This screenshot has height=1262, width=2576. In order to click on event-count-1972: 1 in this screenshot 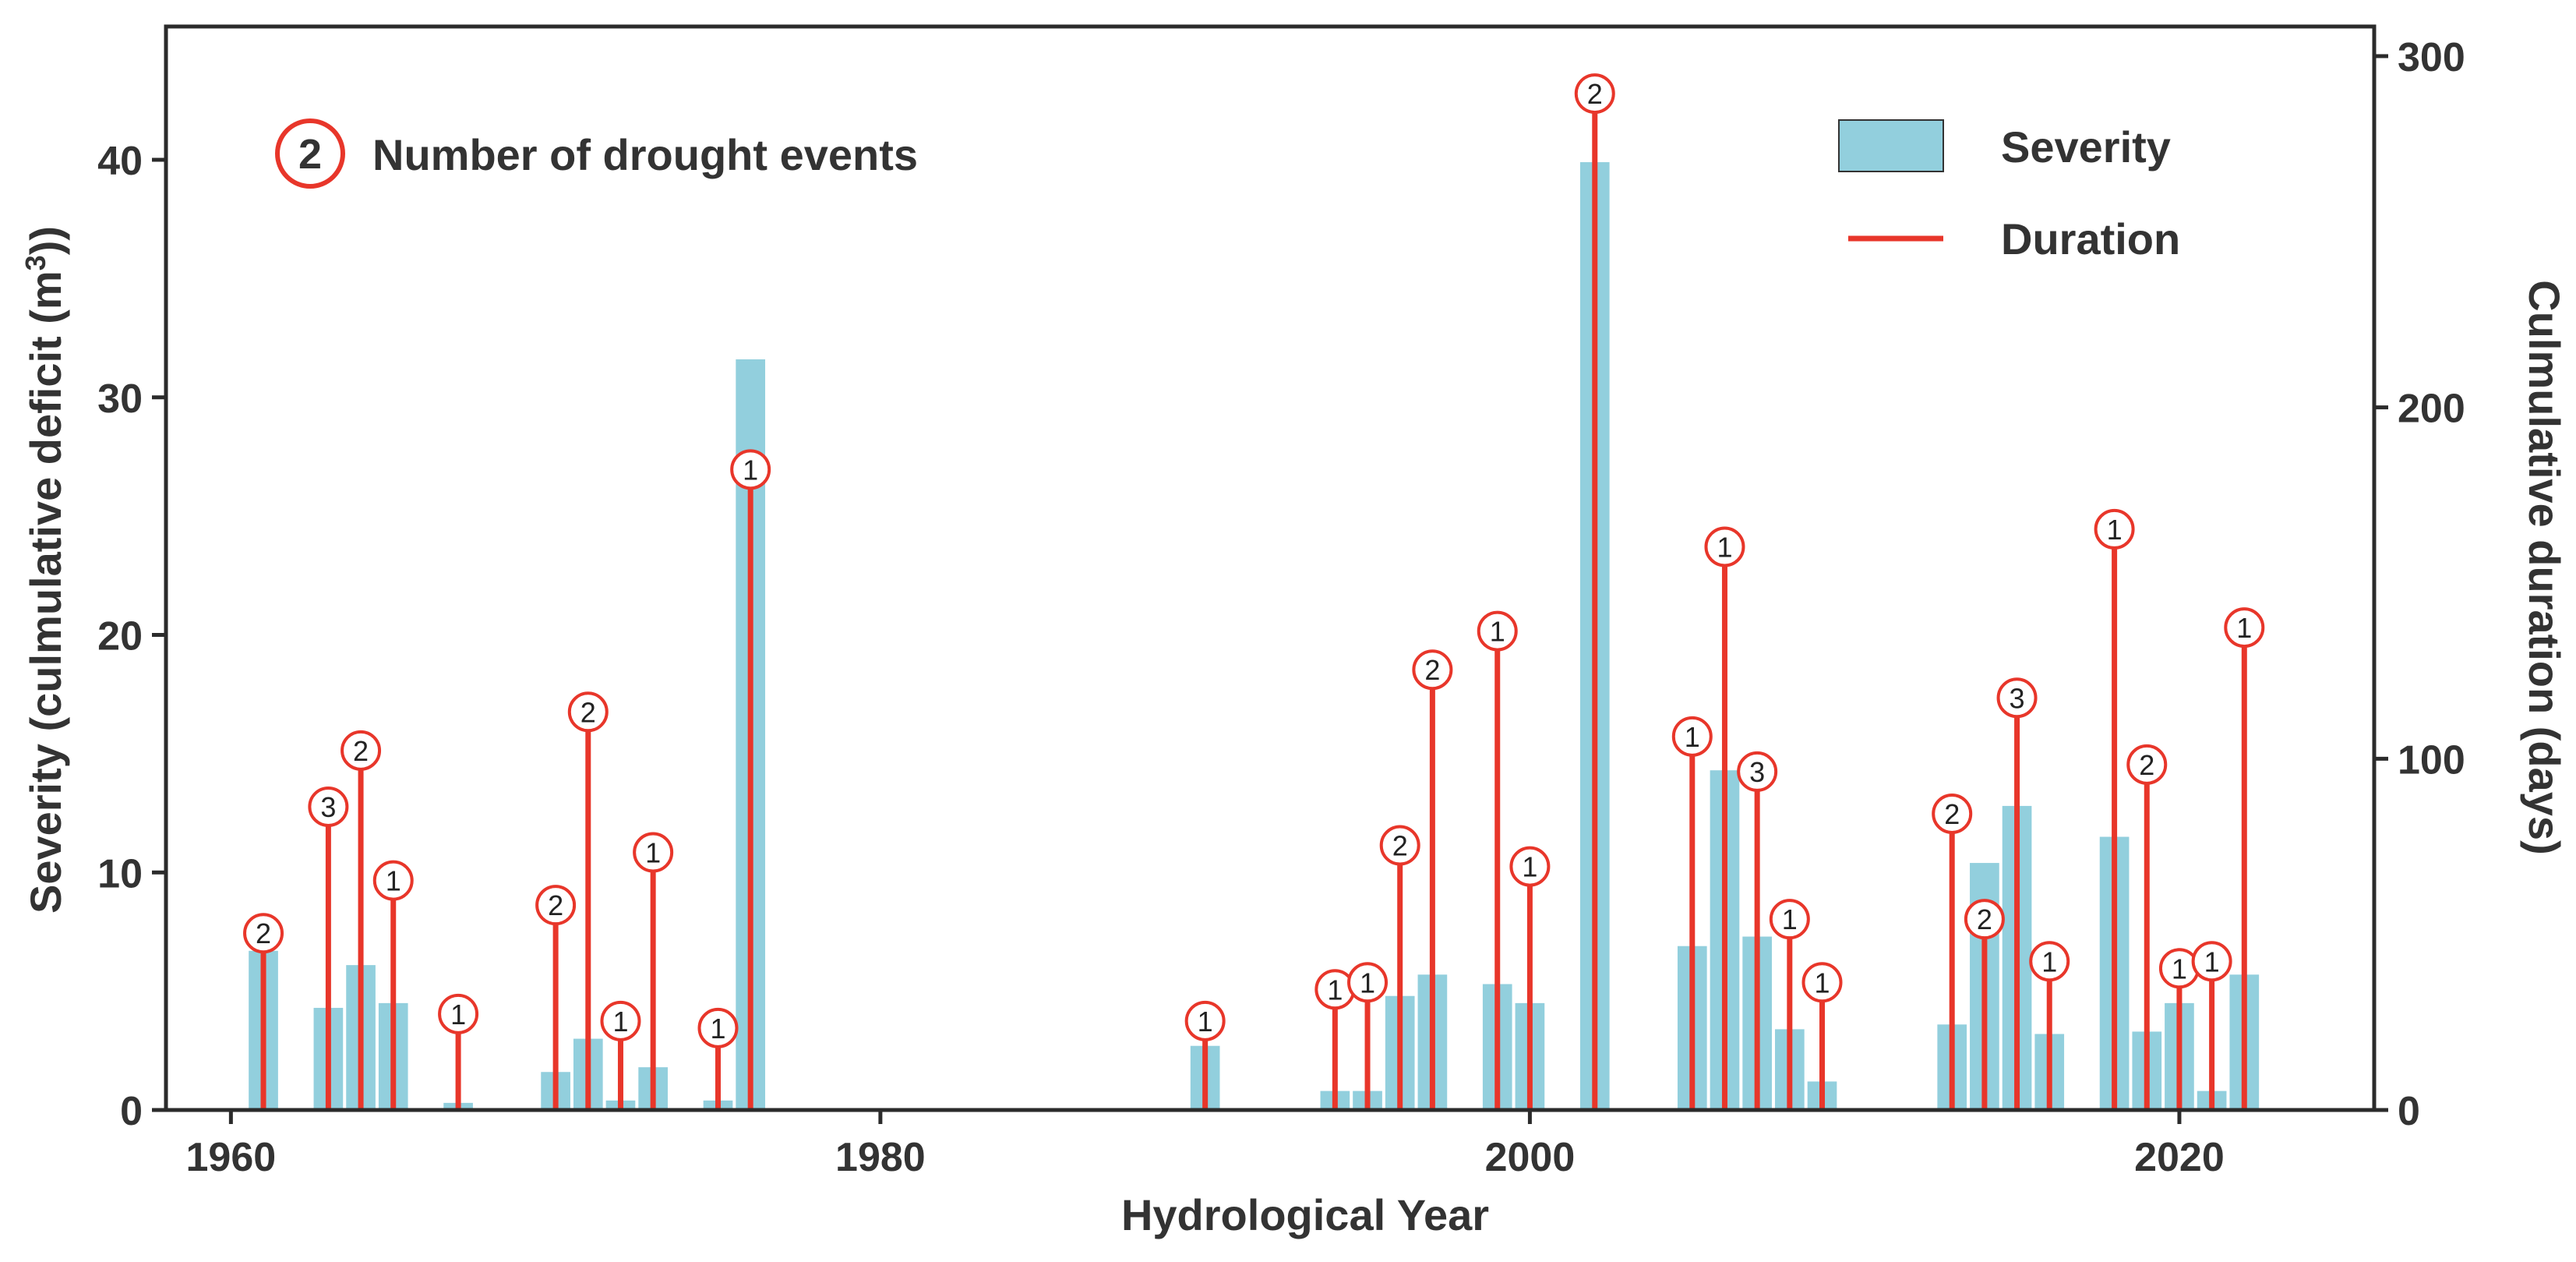, I will do `click(620, 1022)`.